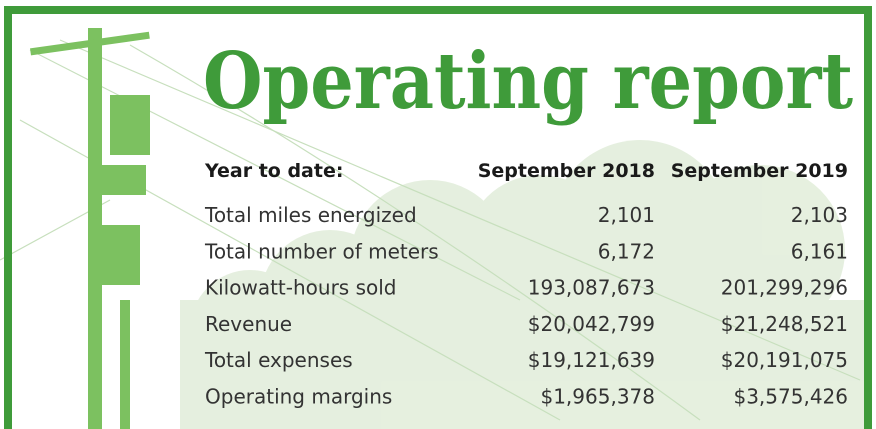 The image size is (876, 429). I want to click on row-label: Total number of meters, so click(321, 251).